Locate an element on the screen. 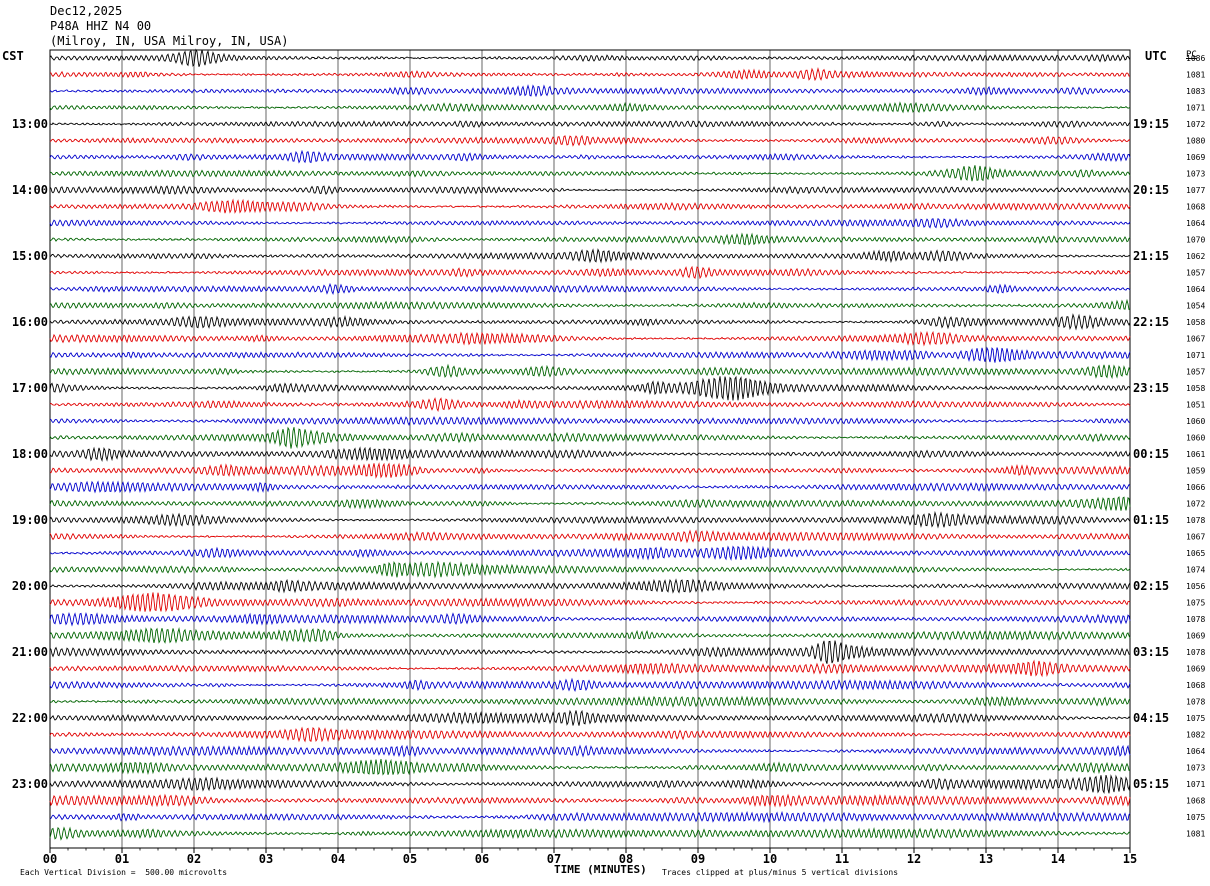  trace-value-29: 1067 is located at coordinates (1195, 537).